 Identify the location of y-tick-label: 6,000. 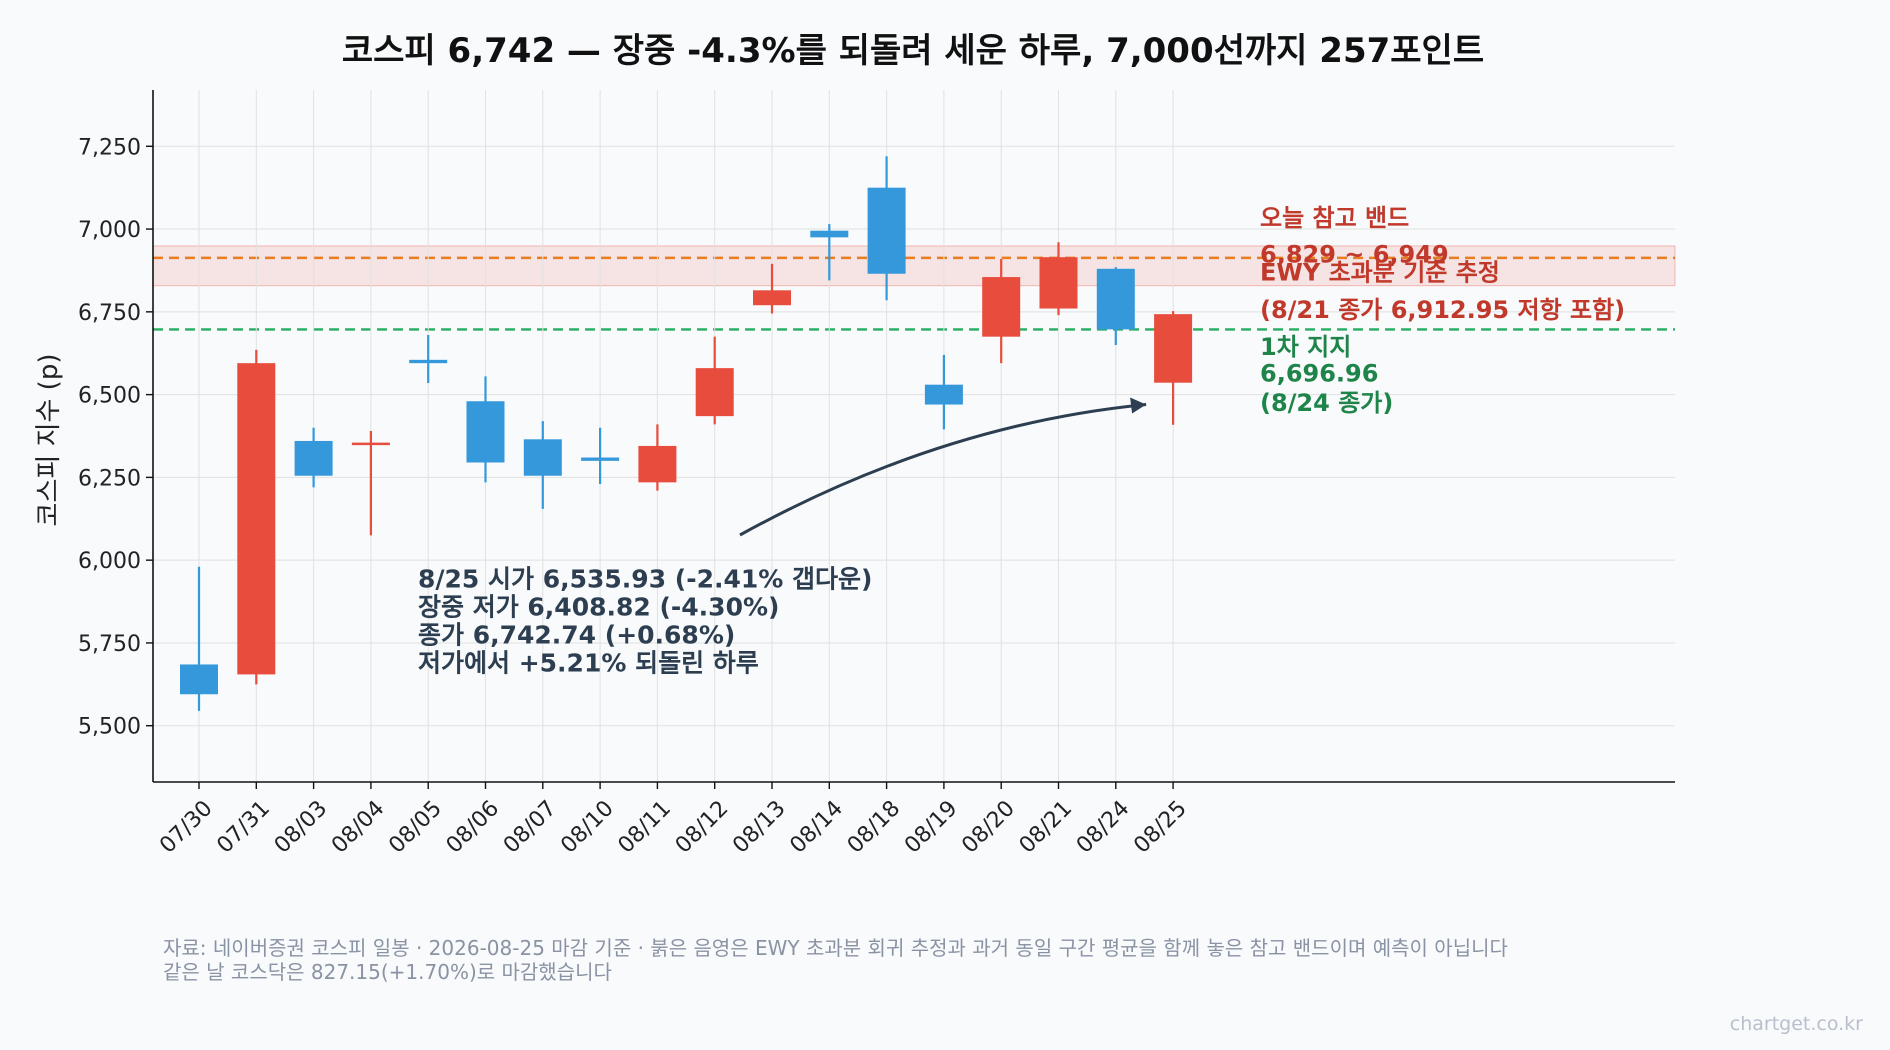
(109, 561).